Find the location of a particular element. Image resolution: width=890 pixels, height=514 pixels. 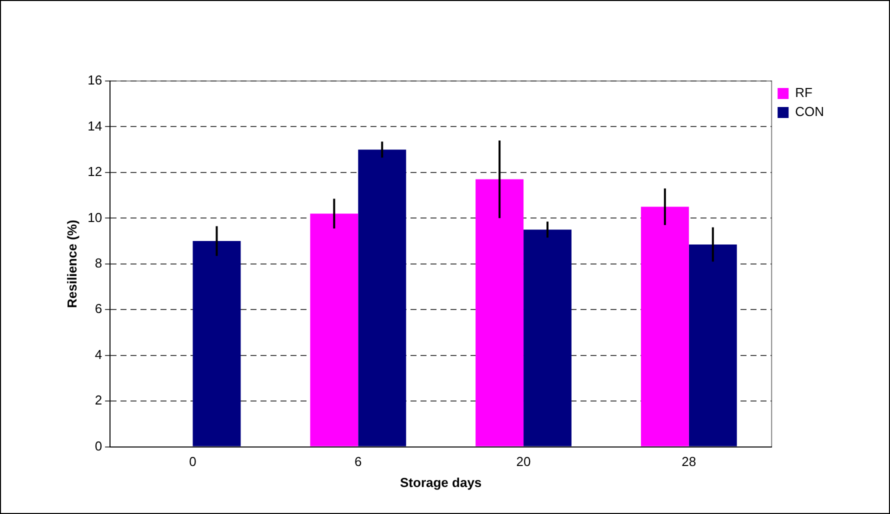

y-tick-label: 14 is located at coordinates (95, 126).